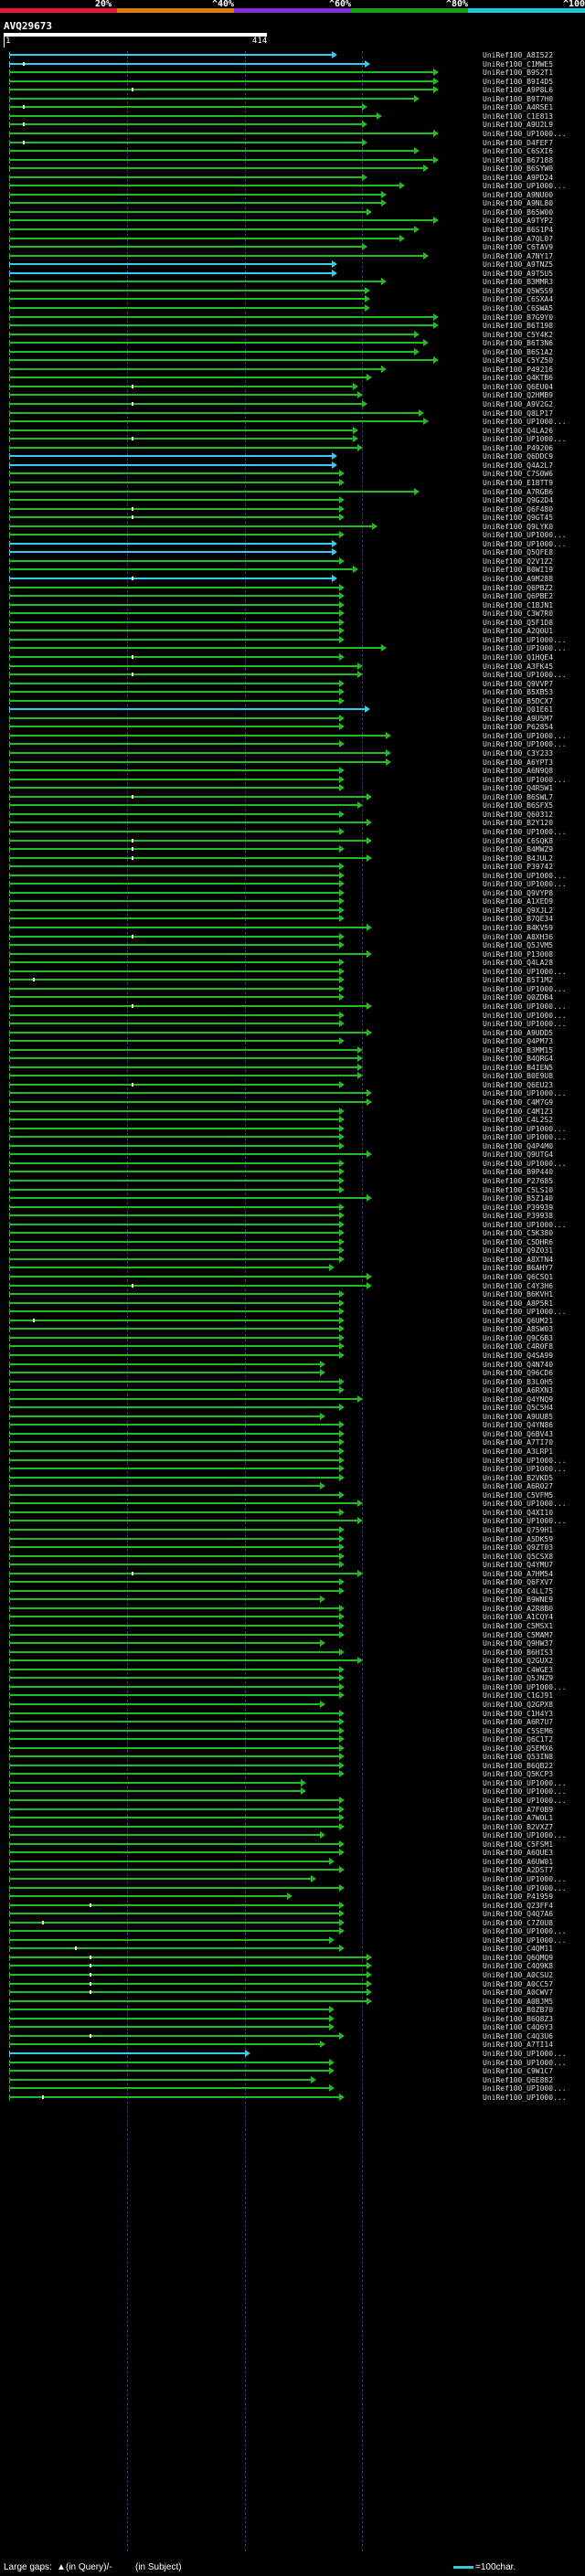  Describe the element at coordinates (518, 1277) in the screenshot. I see `hit-label: UniRef100_Q6CSQ1` at that location.